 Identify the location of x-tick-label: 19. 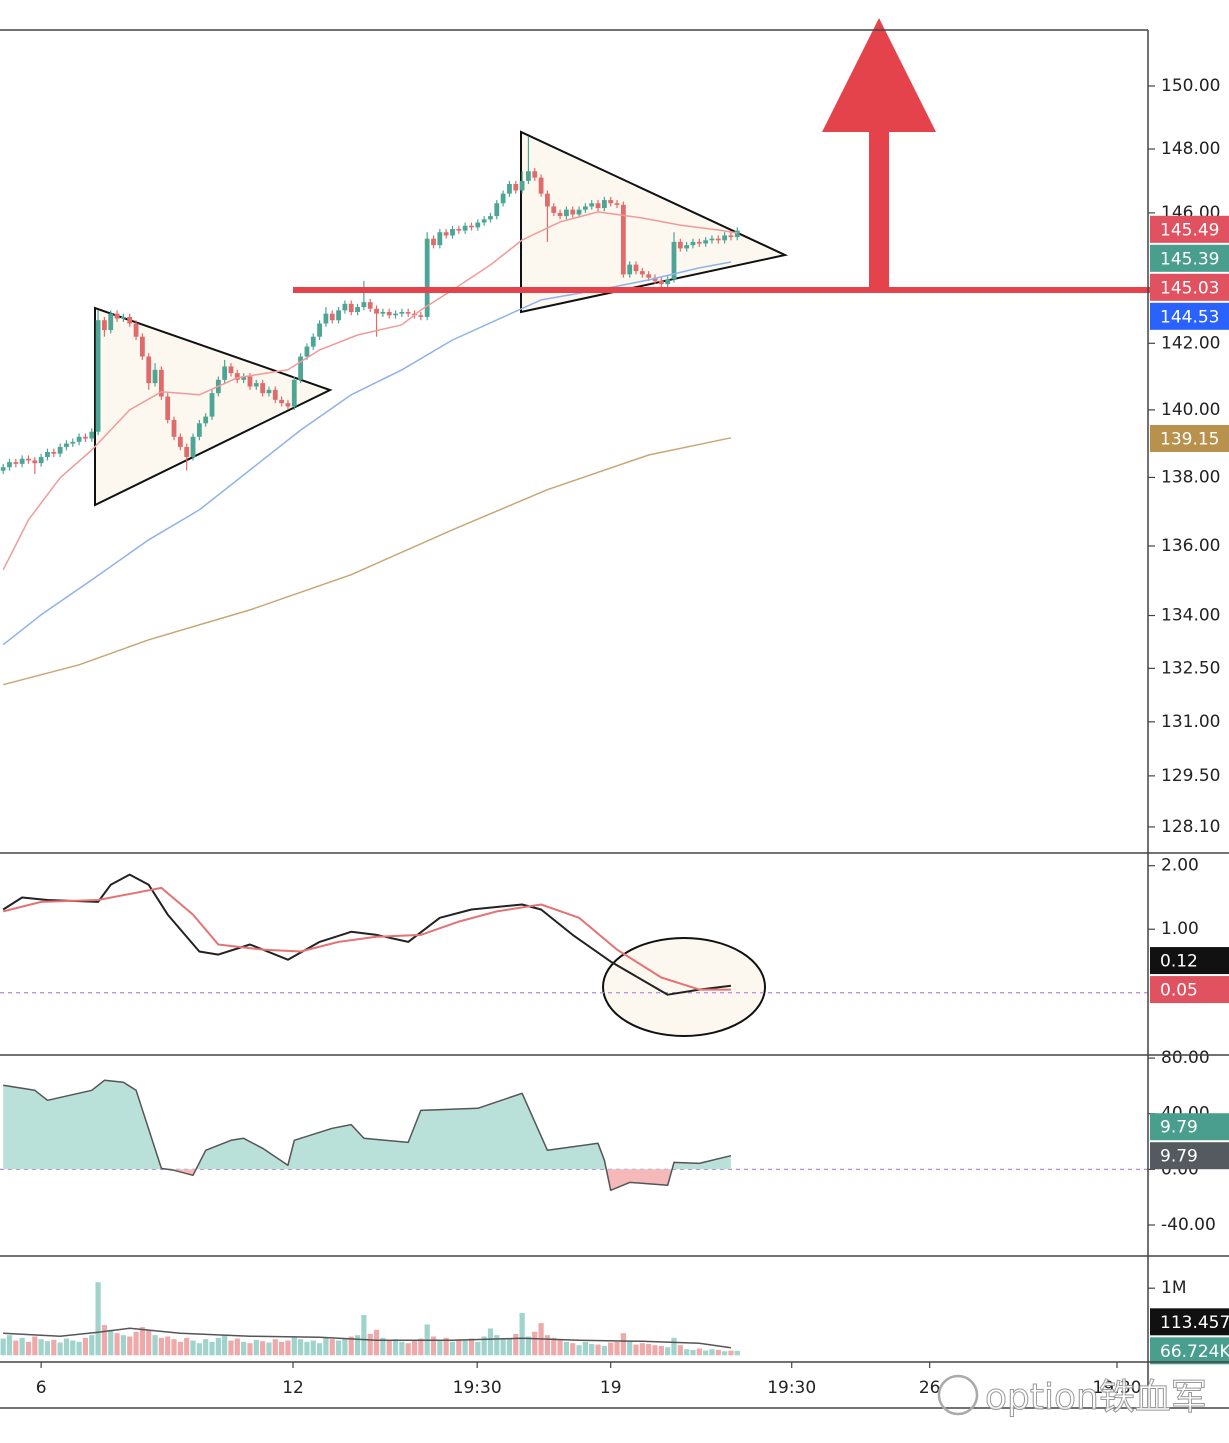
(611, 1388).